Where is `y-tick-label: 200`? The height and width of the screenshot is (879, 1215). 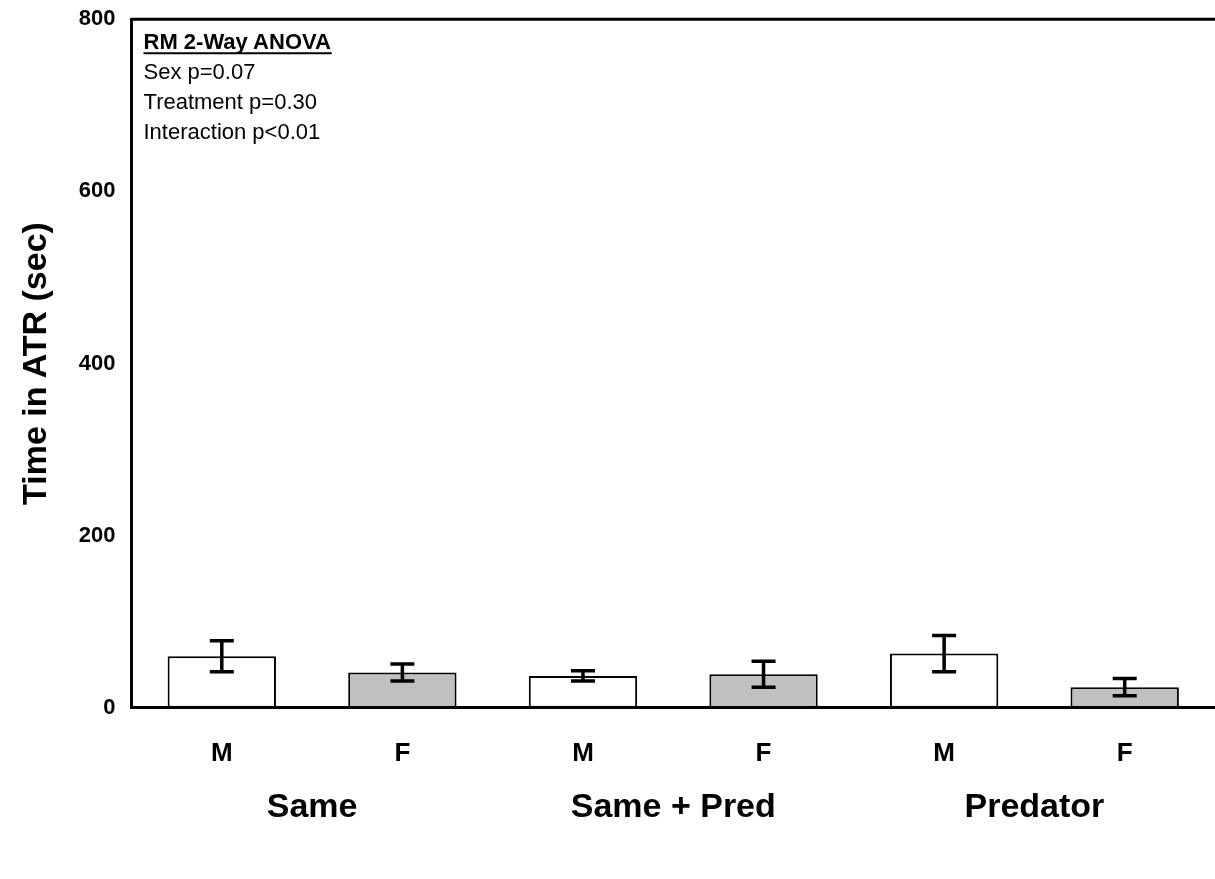
y-tick-label: 200 is located at coordinates (97, 534).